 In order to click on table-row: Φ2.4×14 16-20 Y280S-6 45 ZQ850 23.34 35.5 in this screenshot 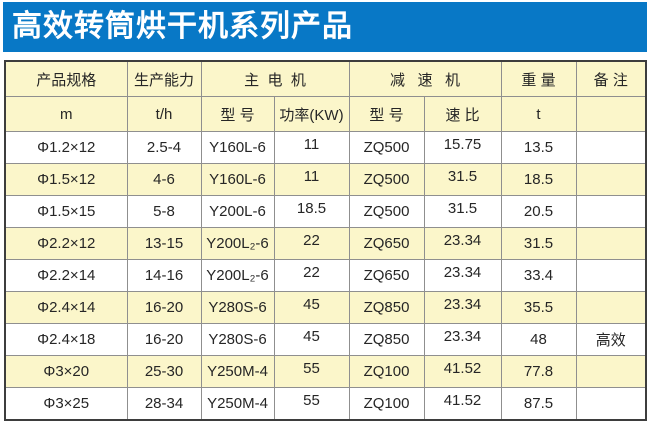, I will do `click(325, 307)`.